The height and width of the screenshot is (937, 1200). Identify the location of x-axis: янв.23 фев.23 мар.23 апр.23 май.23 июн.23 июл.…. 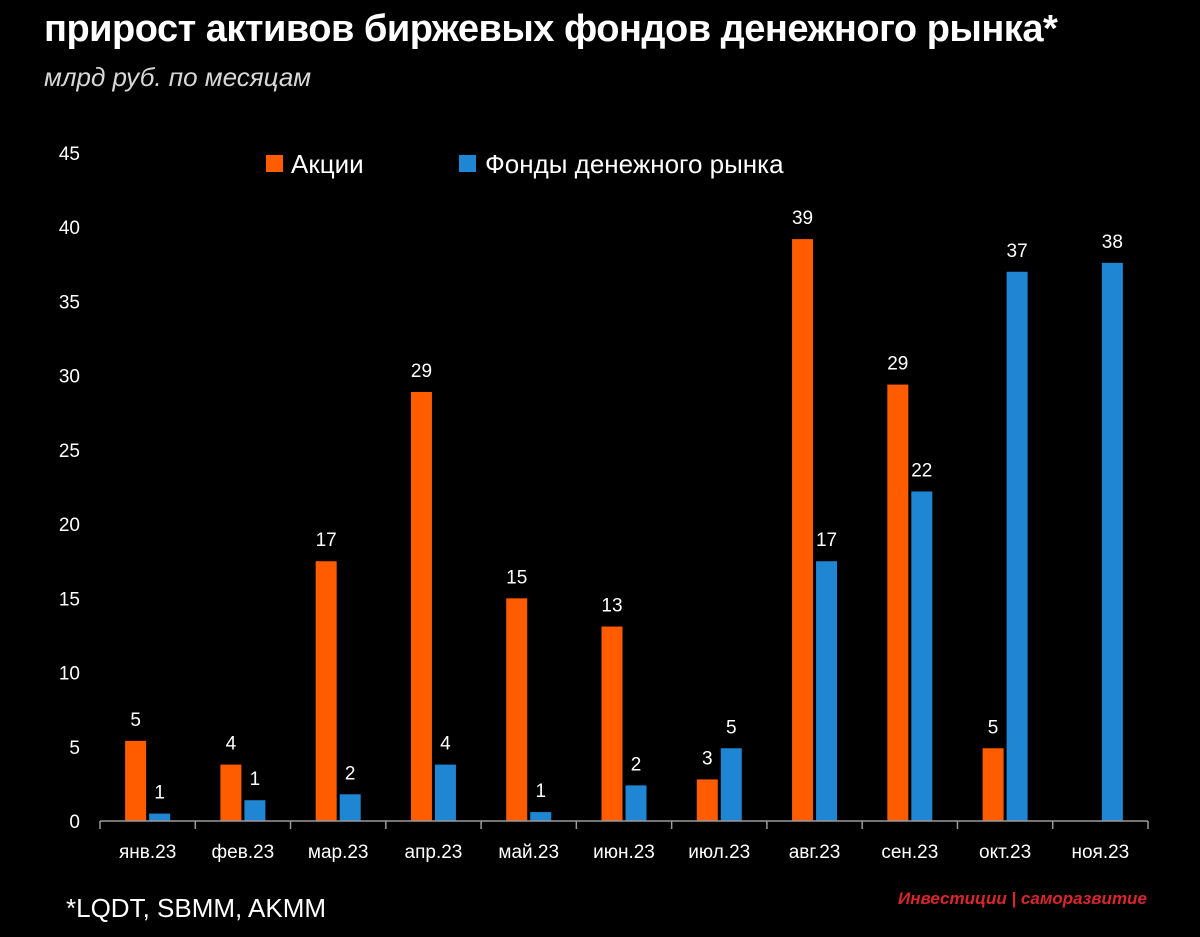
(624, 841).